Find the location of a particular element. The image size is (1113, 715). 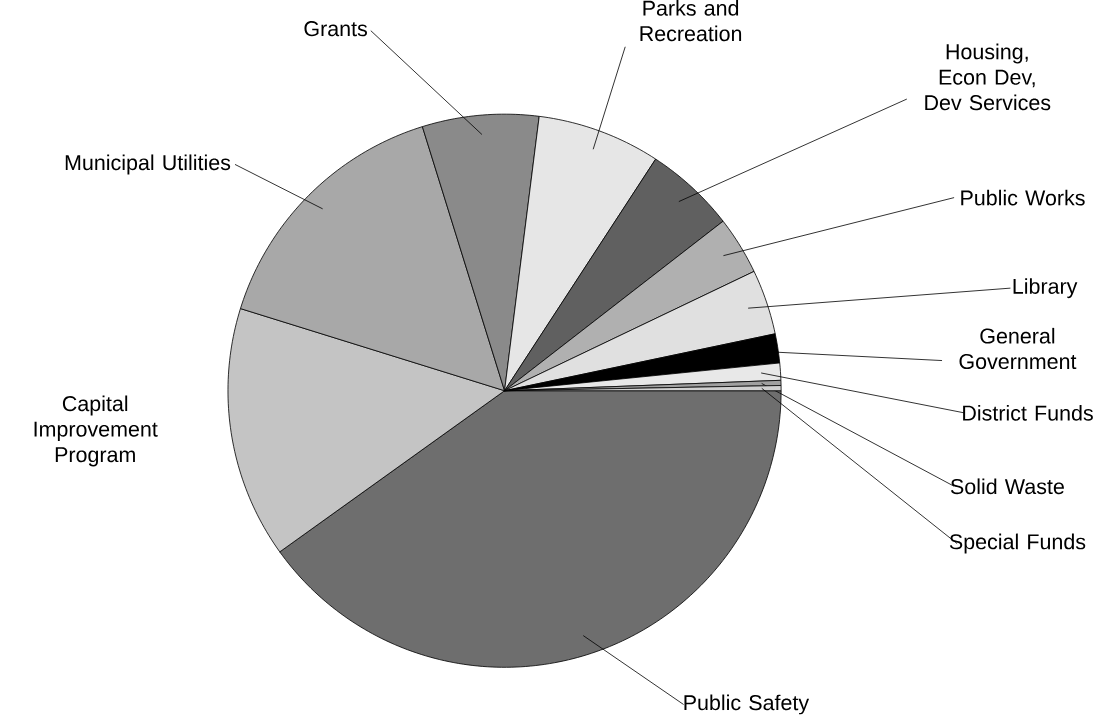

slice-label: District Funds is located at coordinates (1028, 413).